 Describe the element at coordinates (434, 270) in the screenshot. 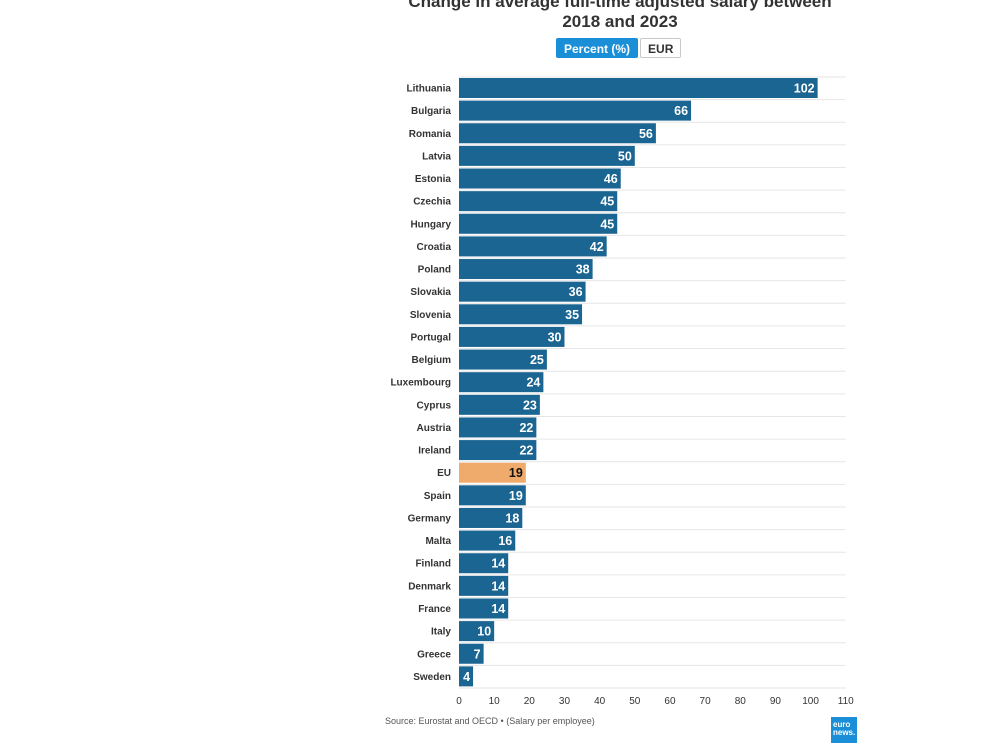

I see `category-label: Poland` at that location.